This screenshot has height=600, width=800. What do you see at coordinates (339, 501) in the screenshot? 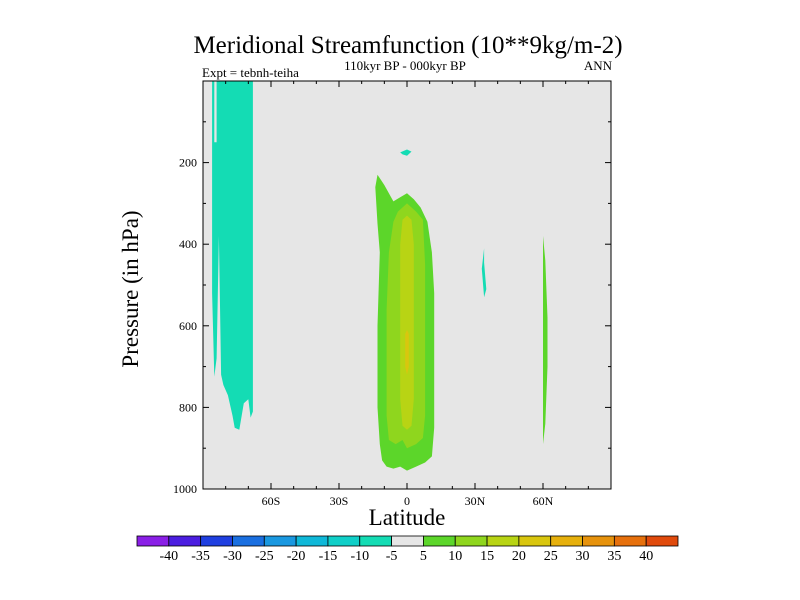
I see `x-tick-label: 30S` at bounding box center [339, 501].